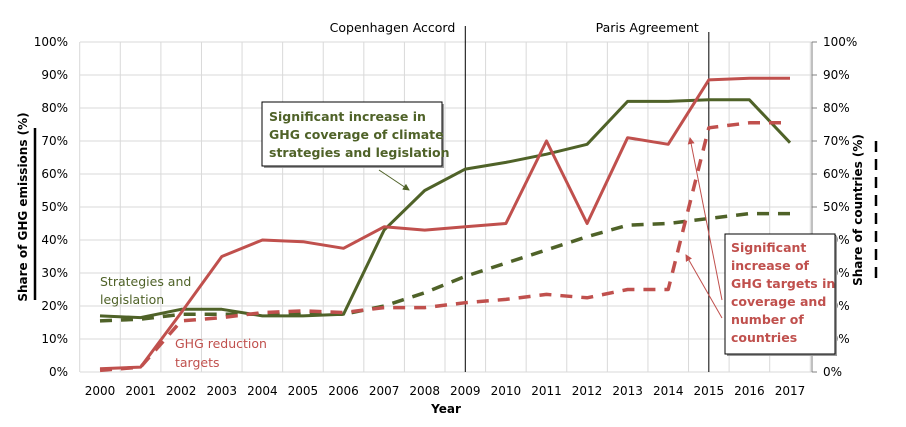 This screenshot has width=906, height=427. Describe the element at coordinates (587, 391) in the screenshot. I see `x-tick-label: 2012` at that location.